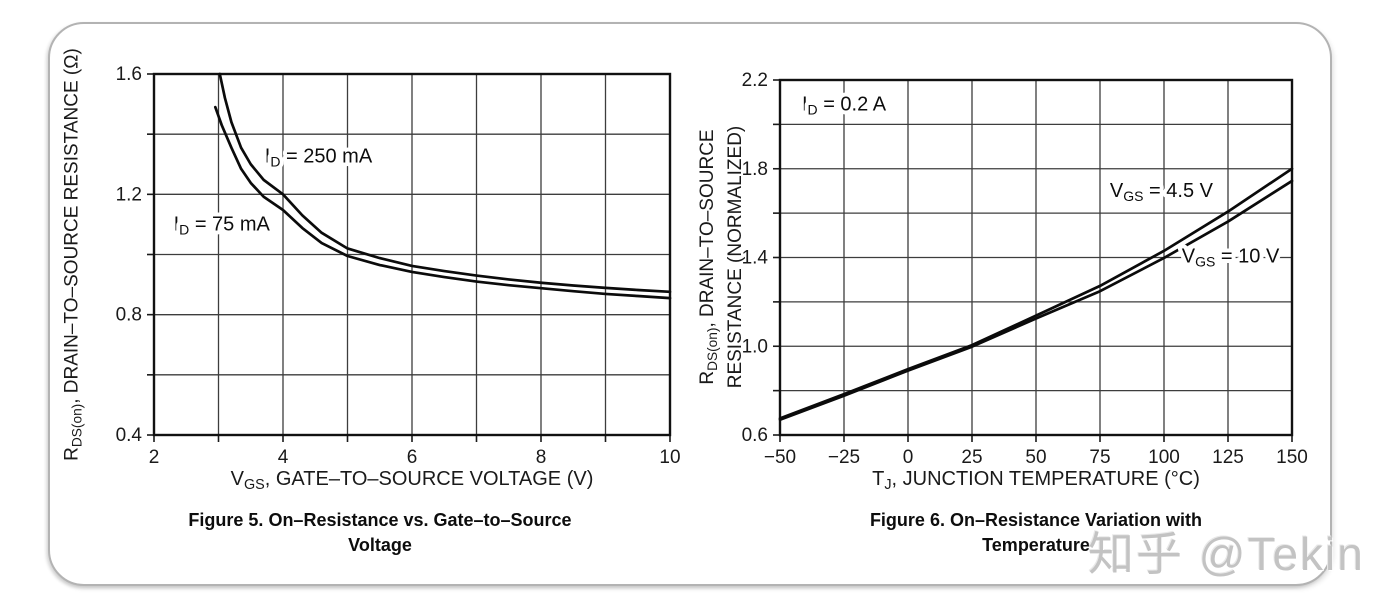 The height and width of the screenshot is (608, 1380). What do you see at coordinates (755, 80) in the screenshot?
I see `y-tick-label: 2.2` at bounding box center [755, 80].